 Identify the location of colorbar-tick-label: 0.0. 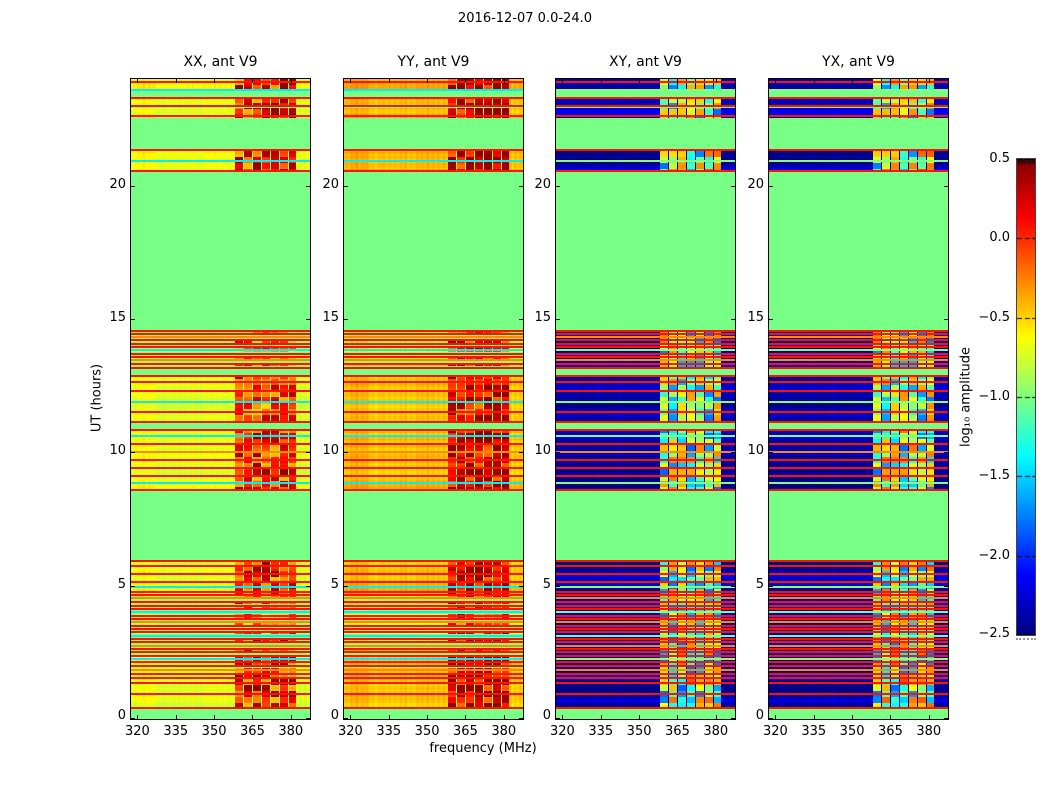
(999, 237).